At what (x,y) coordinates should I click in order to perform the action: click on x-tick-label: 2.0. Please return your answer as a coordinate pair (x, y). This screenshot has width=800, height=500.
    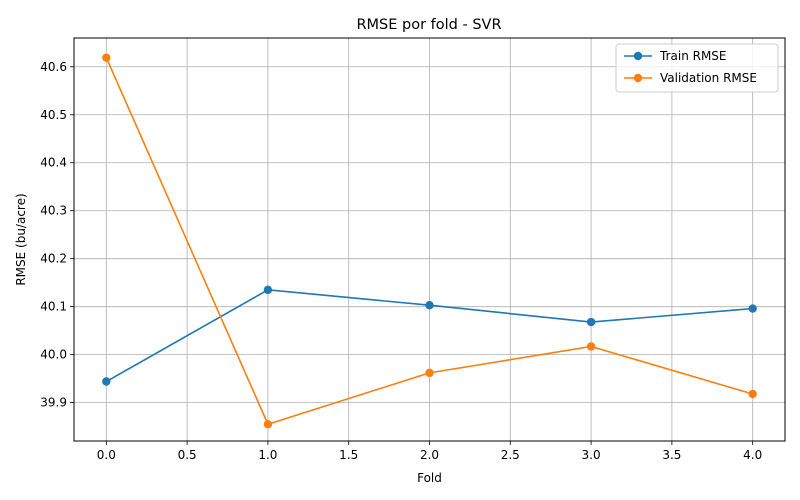
    Looking at the image, I should click on (429, 455).